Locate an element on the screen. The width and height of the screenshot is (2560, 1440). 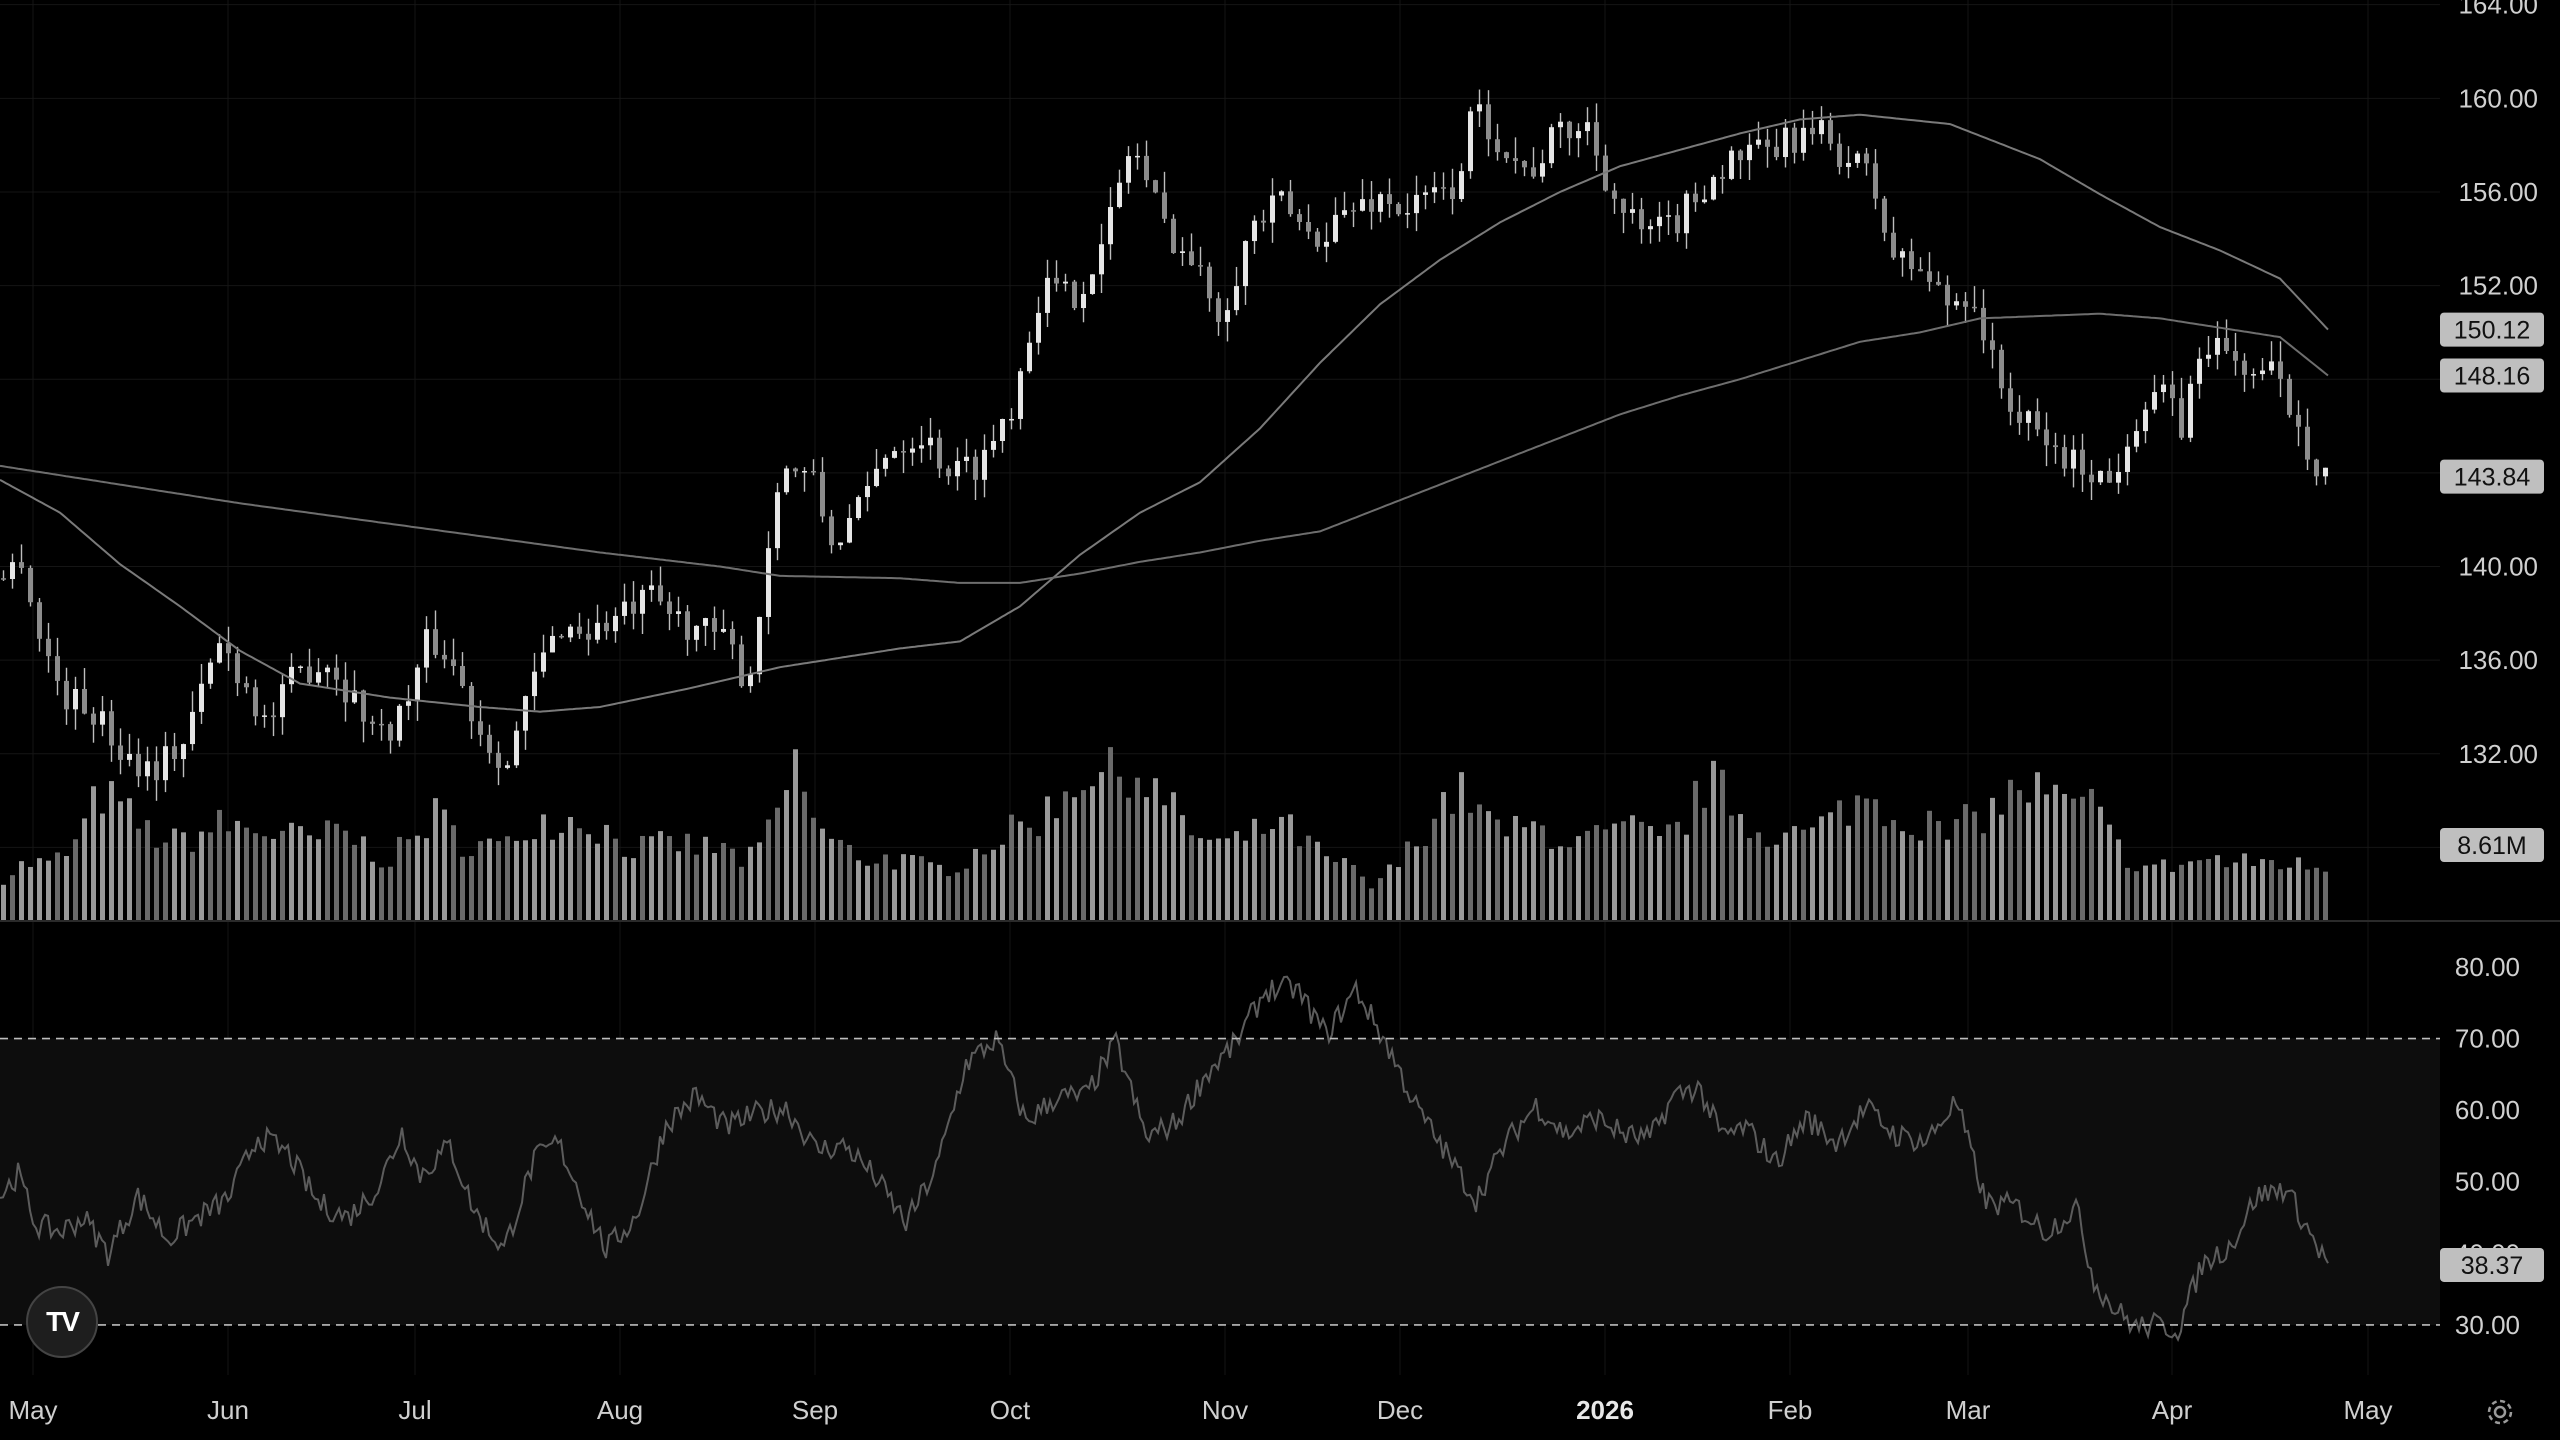
price-tick-label: 156.00 is located at coordinates (2498, 192).